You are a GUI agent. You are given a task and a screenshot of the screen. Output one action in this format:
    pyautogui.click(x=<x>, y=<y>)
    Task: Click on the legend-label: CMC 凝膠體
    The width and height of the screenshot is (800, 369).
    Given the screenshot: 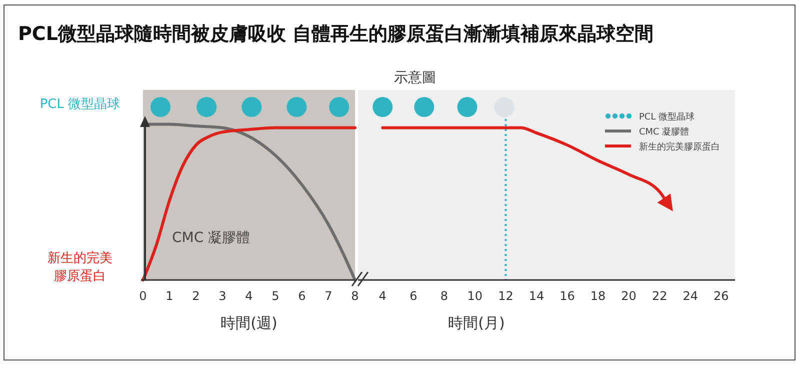 What is the action you would take?
    pyautogui.click(x=664, y=132)
    